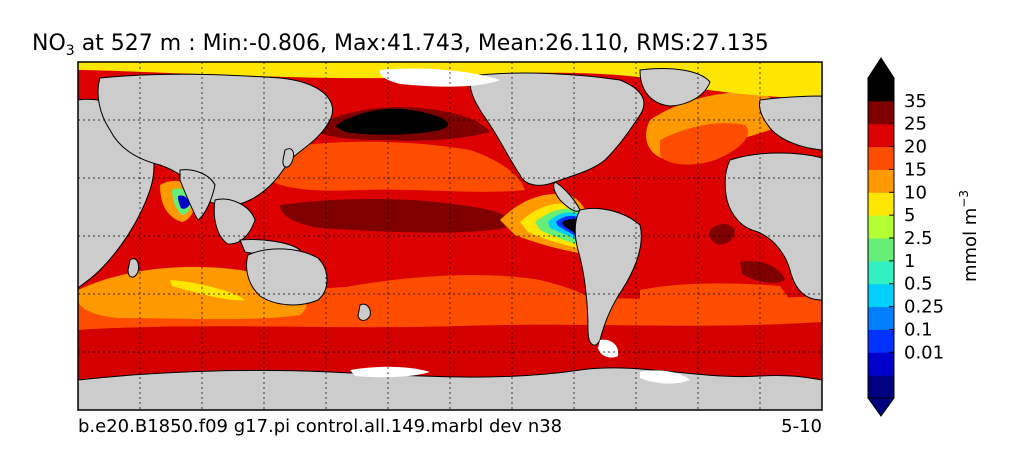  I want to click on colorbar-tick-label: 25, so click(915, 124).